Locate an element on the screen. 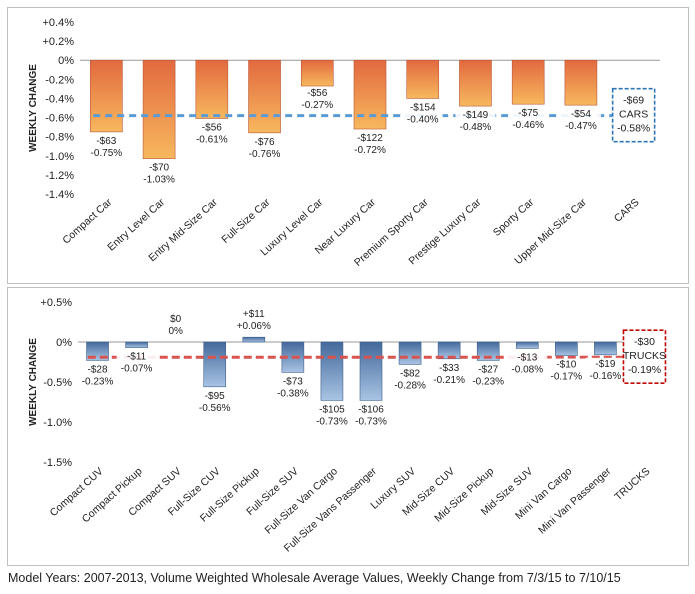 This screenshot has height=594, width=695. trucks-pct-label: -0.21% is located at coordinates (449, 380).